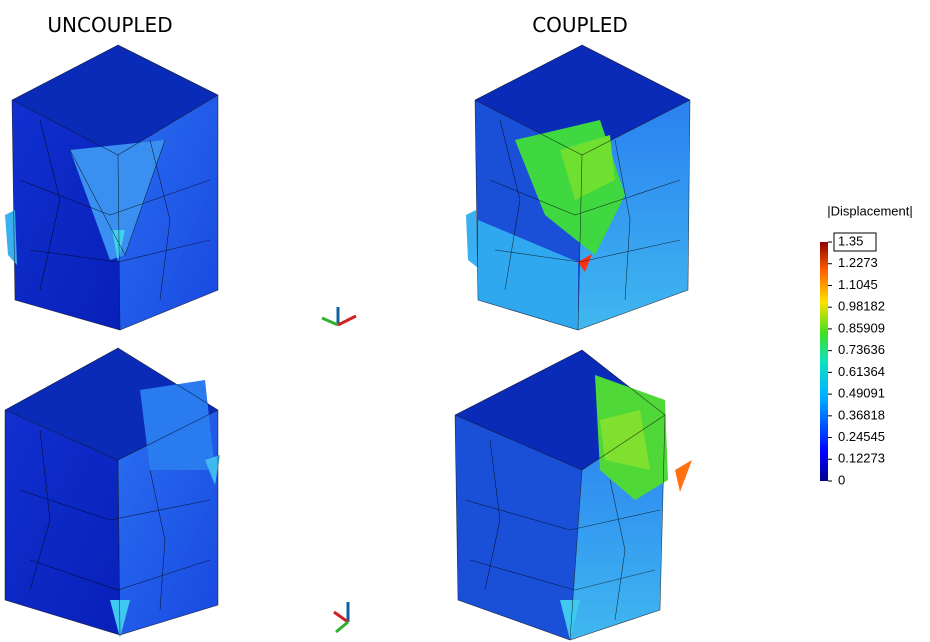  I want to click on tick-label: 0.98182, so click(861, 306).